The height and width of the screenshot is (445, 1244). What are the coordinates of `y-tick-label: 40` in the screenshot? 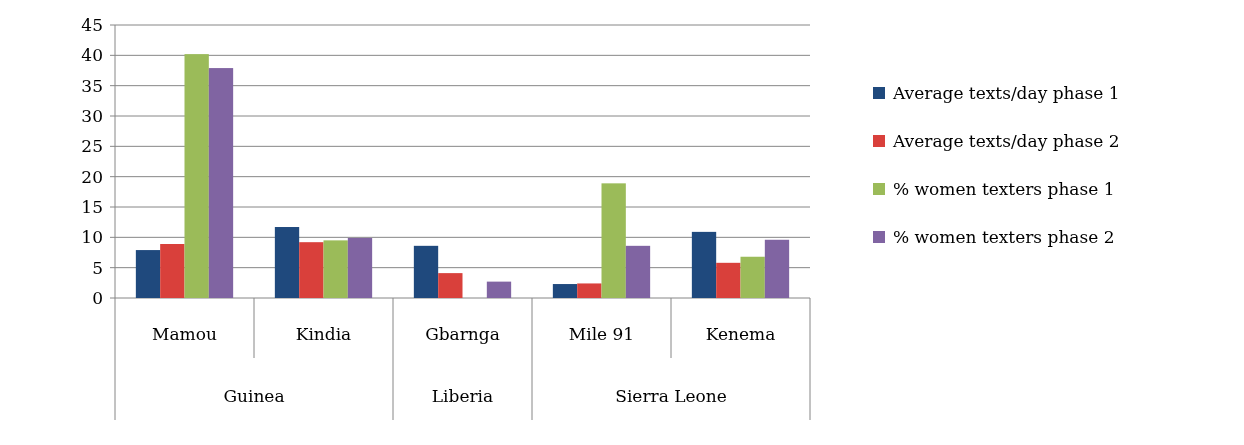 It's located at (92, 55).